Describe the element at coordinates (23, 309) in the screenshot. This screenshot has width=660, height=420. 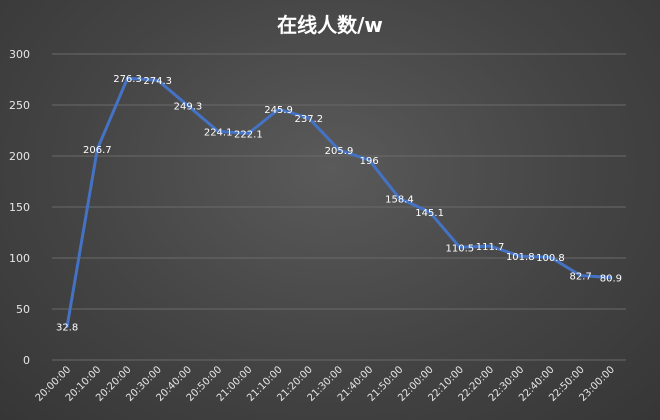
I see `y-tick-label: 50` at that location.